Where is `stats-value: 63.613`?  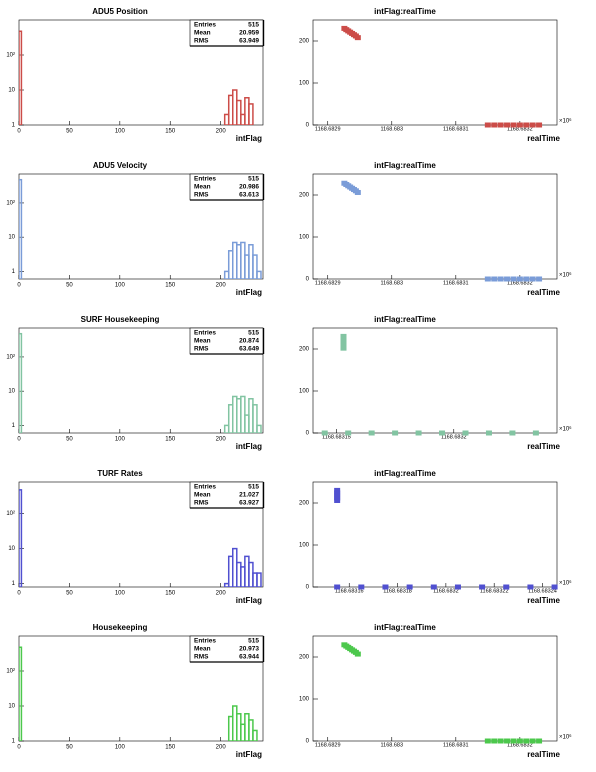
stats-value: 63.613 is located at coordinates (249, 195).